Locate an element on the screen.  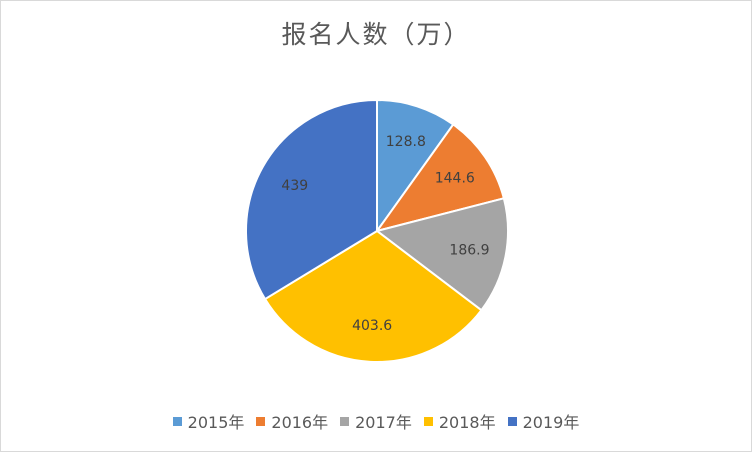
pie-slice-2015年 is located at coordinates (415, 166).